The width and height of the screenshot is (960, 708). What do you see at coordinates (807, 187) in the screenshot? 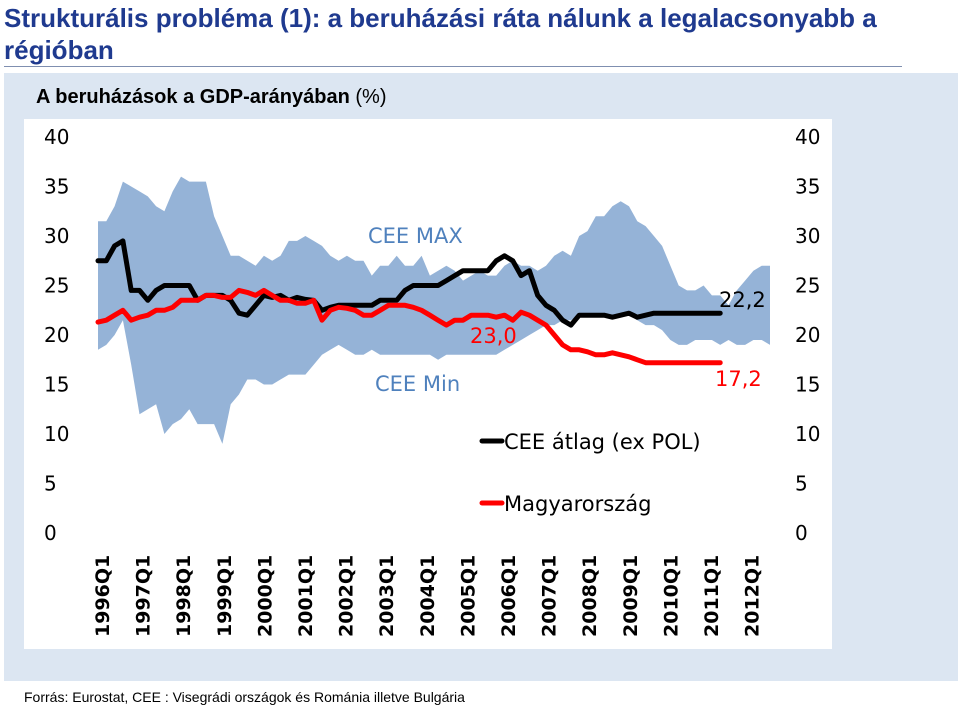
I see `y-tick-right: 35` at bounding box center [807, 187].